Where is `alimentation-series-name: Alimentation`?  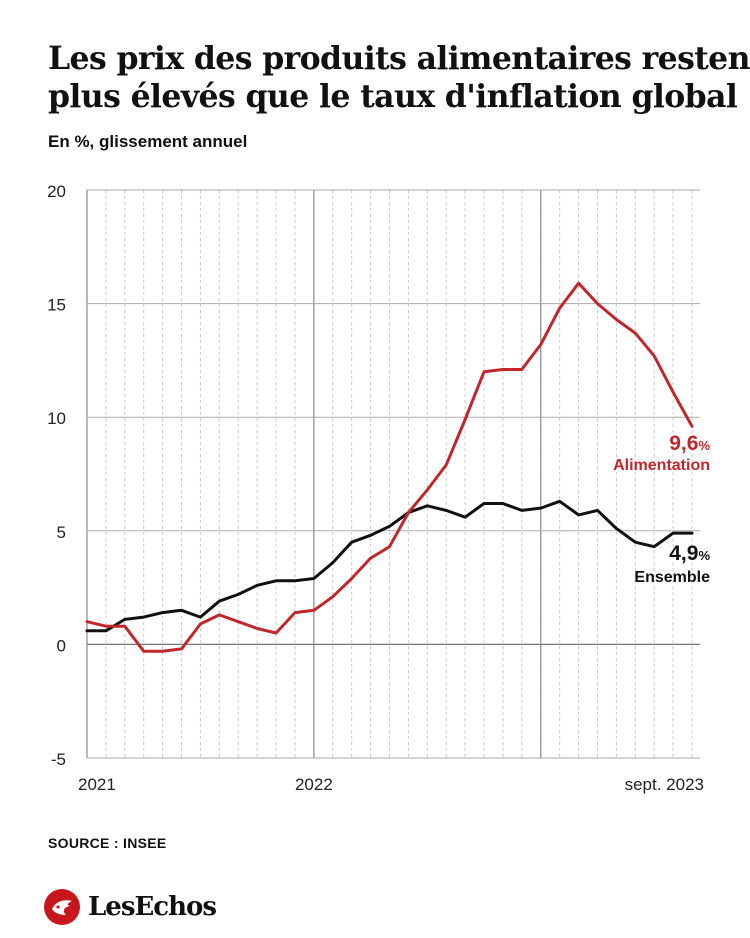
alimentation-series-name: Alimentation is located at coordinates (661, 465).